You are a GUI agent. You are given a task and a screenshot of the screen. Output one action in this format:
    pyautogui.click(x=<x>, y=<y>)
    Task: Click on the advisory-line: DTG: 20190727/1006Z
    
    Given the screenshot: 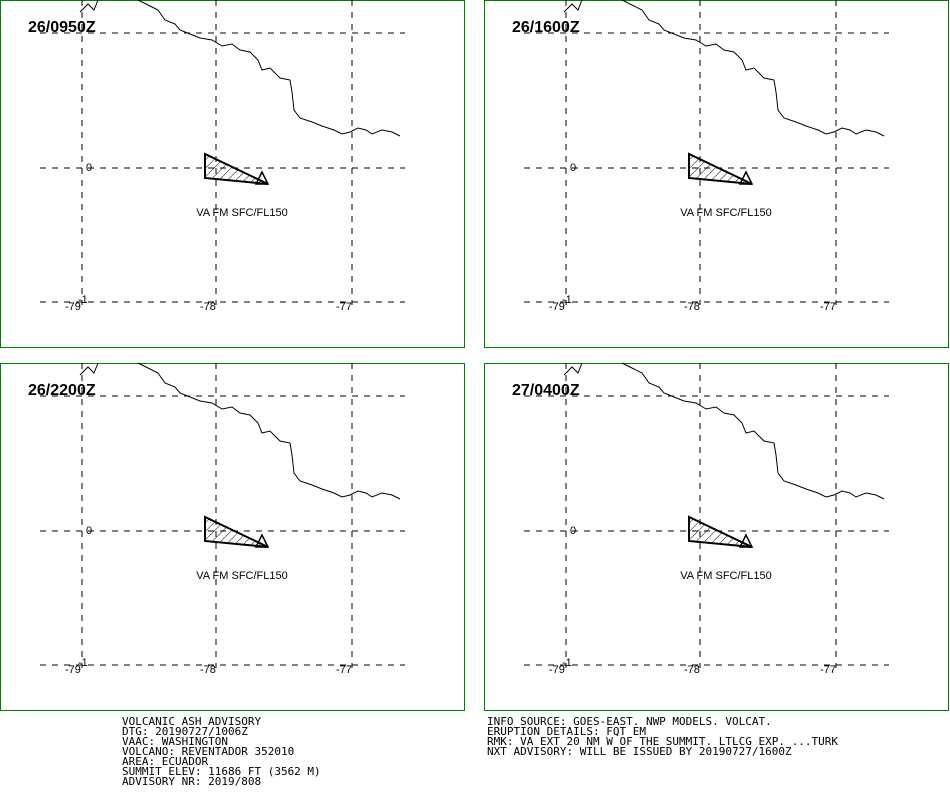 What is the action you would take?
    pyautogui.click(x=185, y=731)
    